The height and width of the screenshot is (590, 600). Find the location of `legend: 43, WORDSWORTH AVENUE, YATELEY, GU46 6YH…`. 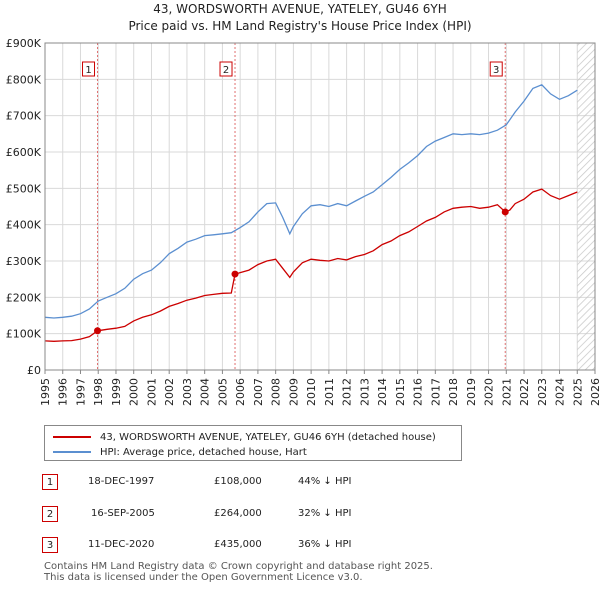

legend: 43, WORDSWORTH AVENUE, YATELEY, GU46 6YH… is located at coordinates (253, 443).